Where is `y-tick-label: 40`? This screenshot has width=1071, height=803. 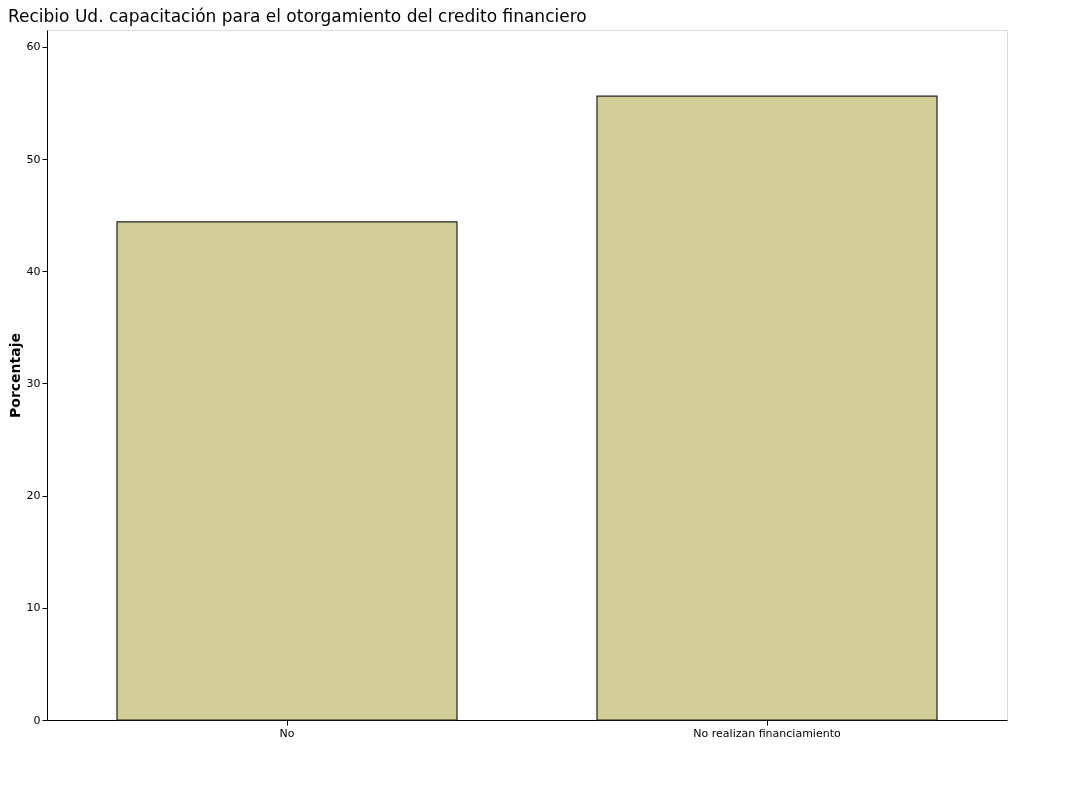 y-tick-label: 40 is located at coordinates (33, 271).